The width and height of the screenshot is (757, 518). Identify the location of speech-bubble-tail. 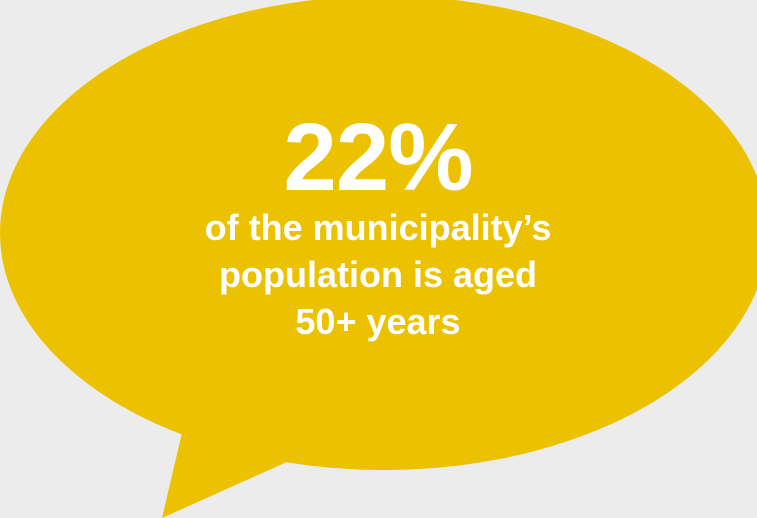
(240, 469).